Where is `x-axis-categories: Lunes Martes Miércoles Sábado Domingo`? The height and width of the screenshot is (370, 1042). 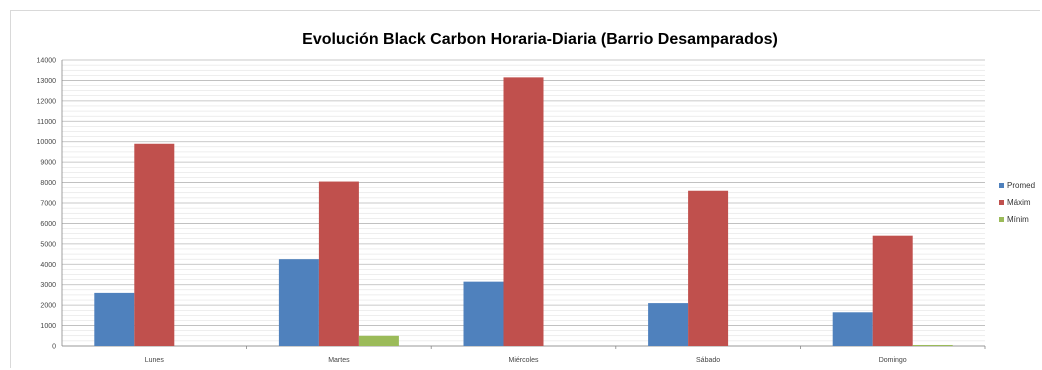 x-axis-categories: Lunes Martes Miércoles Sábado Domingo is located at coordinates (565, 355).